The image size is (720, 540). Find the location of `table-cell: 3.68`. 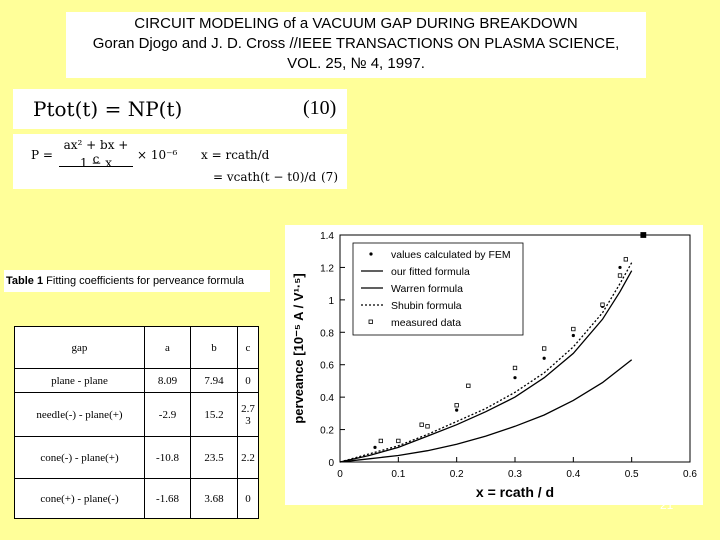

table-cell: 3.68 is located at coordinates (214, 498).